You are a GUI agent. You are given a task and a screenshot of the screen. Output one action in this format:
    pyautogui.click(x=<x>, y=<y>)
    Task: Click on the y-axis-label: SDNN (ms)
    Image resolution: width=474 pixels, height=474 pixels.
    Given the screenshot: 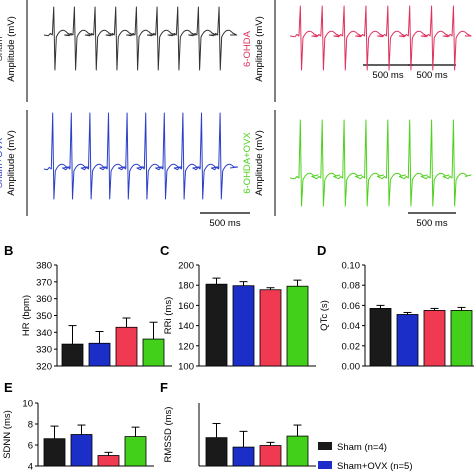 What is the action you would take?
    pyautogui.click(x=7, y=434)
    